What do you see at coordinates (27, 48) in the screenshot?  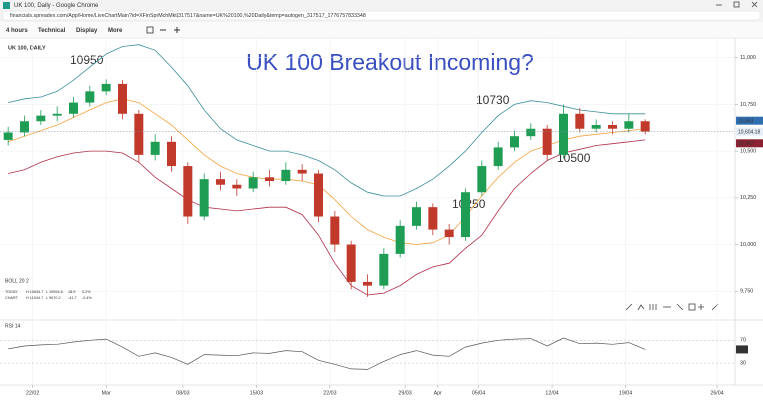 I see `chart-label: UK 100, DAILY` at bounding box center [27, 48].